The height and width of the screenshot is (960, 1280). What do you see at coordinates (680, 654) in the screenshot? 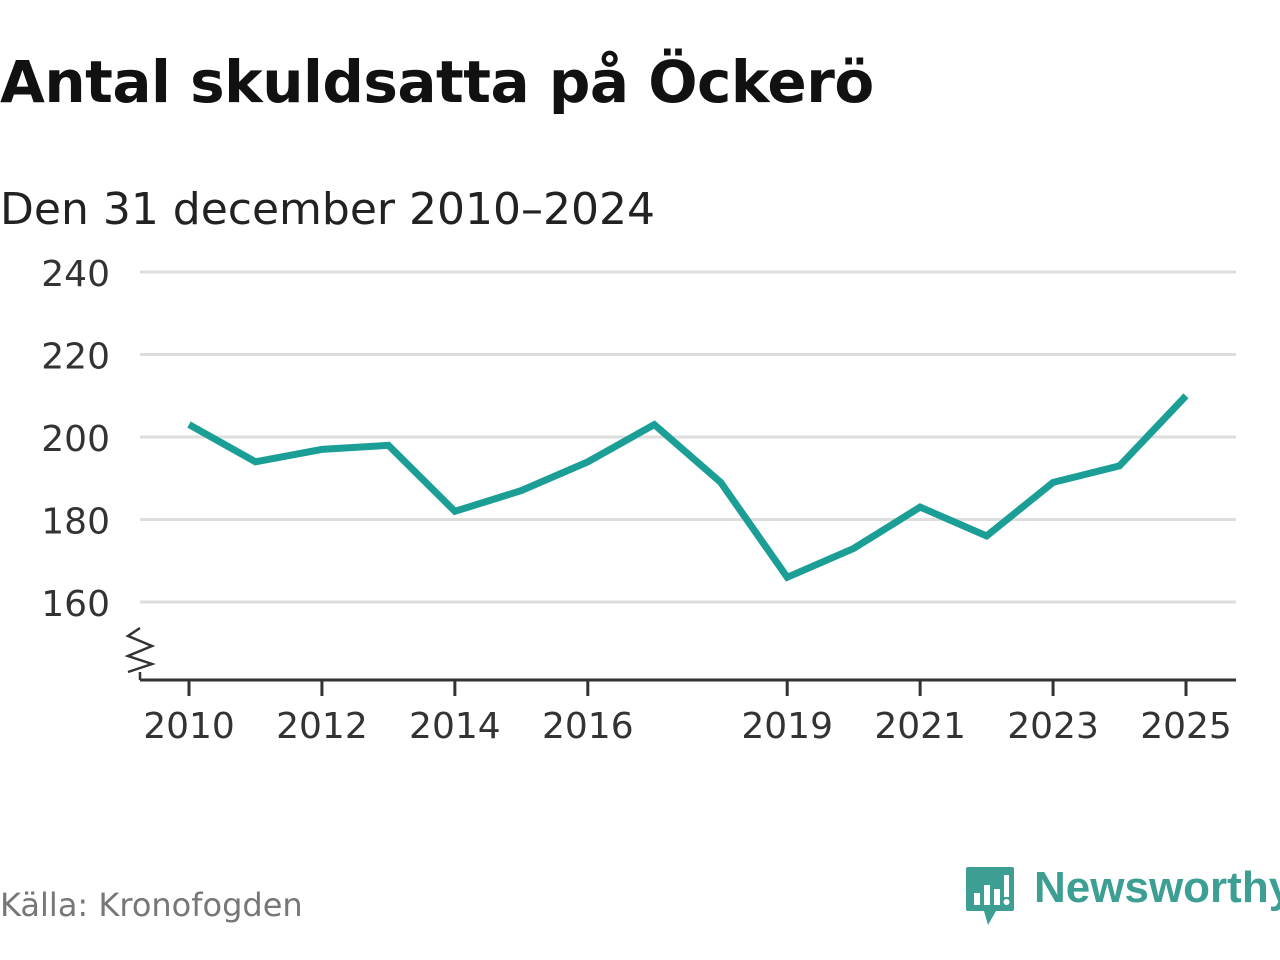
I see `x-axis` at bounding box center [680, 654].